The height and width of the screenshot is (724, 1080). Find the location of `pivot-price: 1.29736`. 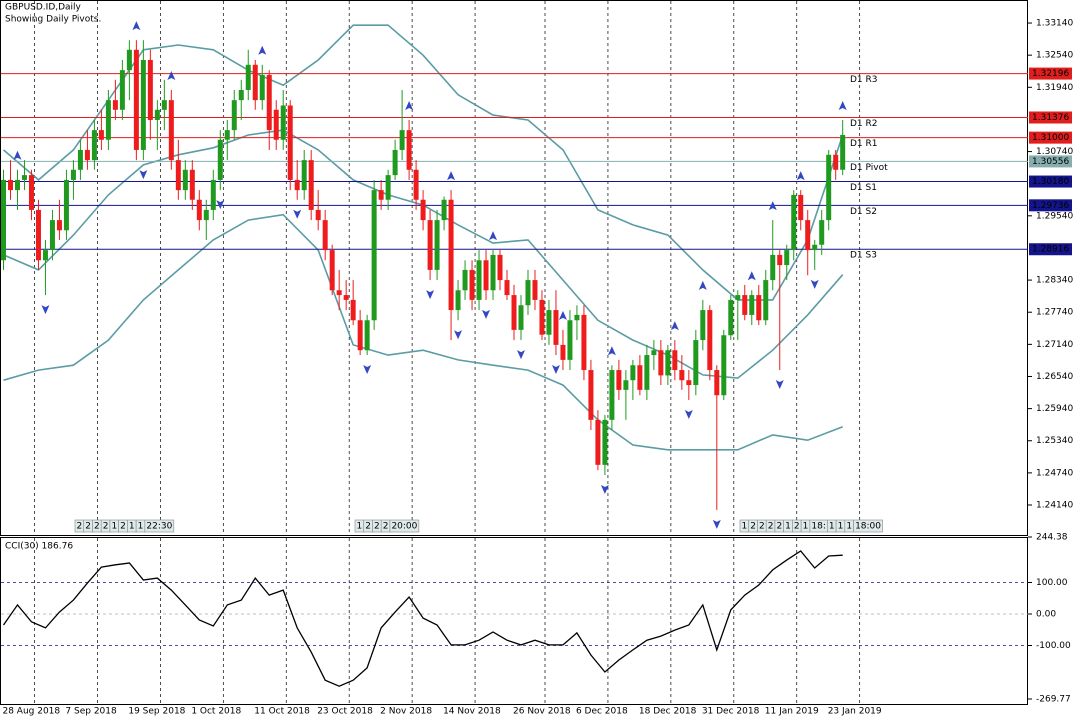

pivot-price: 1.29736 is located at coordinates (1050, 206).